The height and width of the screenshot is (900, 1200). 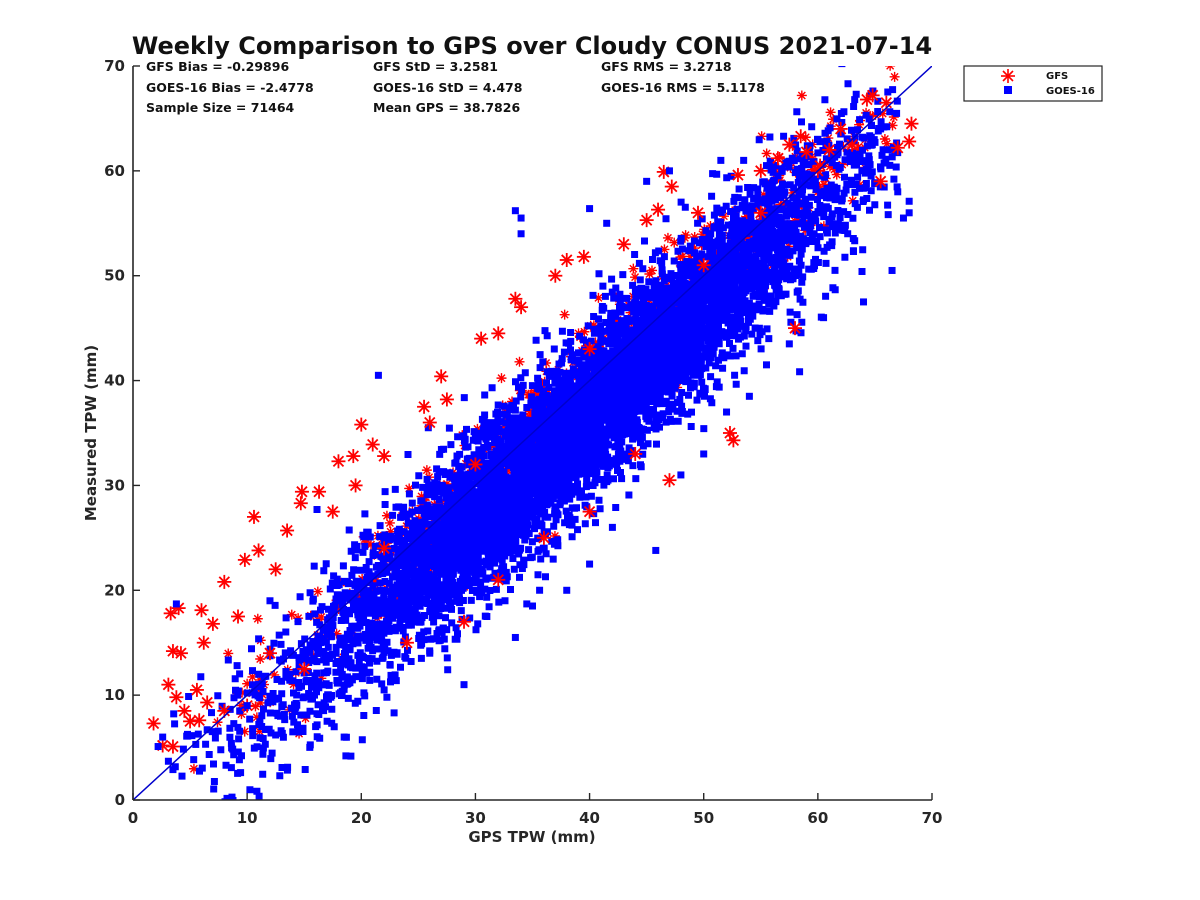 I want to click on y-axis-ticks: 0 10 20 30 40 50 60 70, so click(x=122, y=433).